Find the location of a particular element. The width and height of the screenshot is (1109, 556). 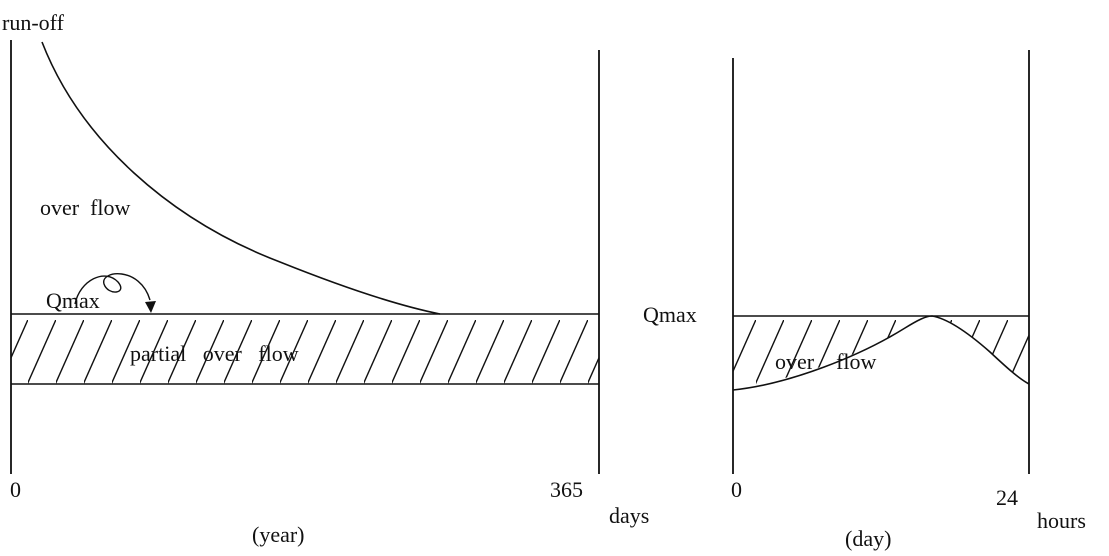

qmax-label-left: Qmax is located at coordinates (73, 300).